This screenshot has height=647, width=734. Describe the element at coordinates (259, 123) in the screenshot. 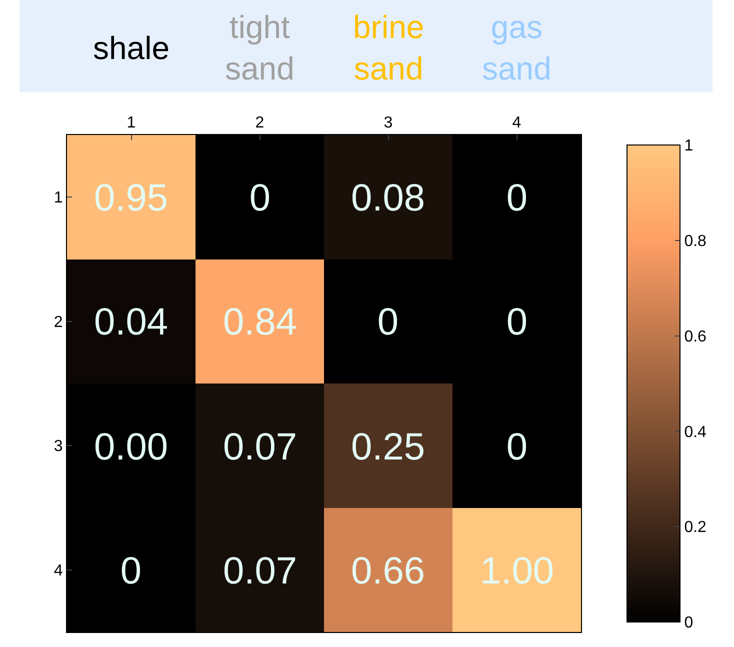

I see `x-tick-label: 2` at that location.